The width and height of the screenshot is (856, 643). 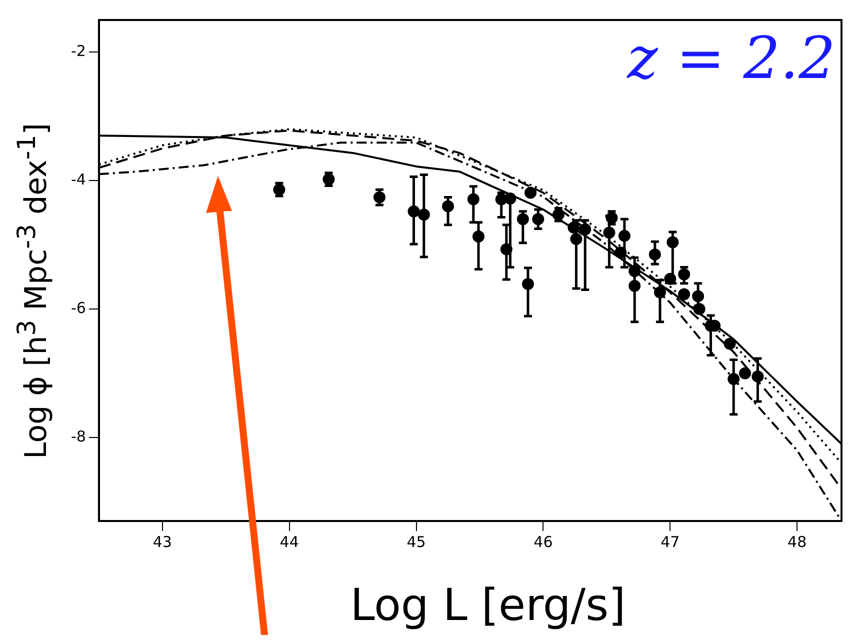 I want to click on y-tick-label: -8, so click(x=78, y=436).